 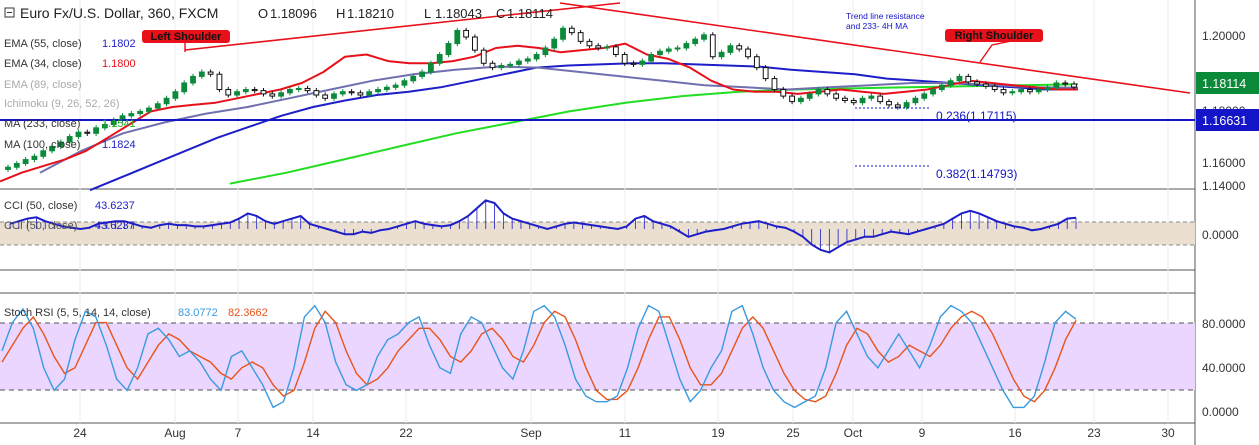 What do you see at coordinates (853, 433) in the screenshot?
I see `time-tick-oct: Oct` at bounding box center [853, 433].